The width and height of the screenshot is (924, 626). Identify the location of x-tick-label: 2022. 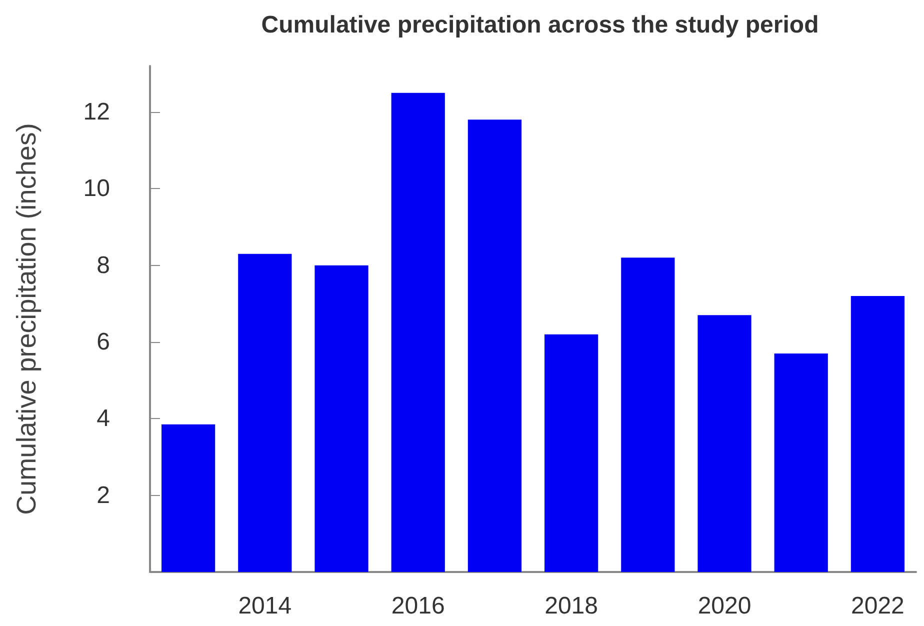
(877, 606).